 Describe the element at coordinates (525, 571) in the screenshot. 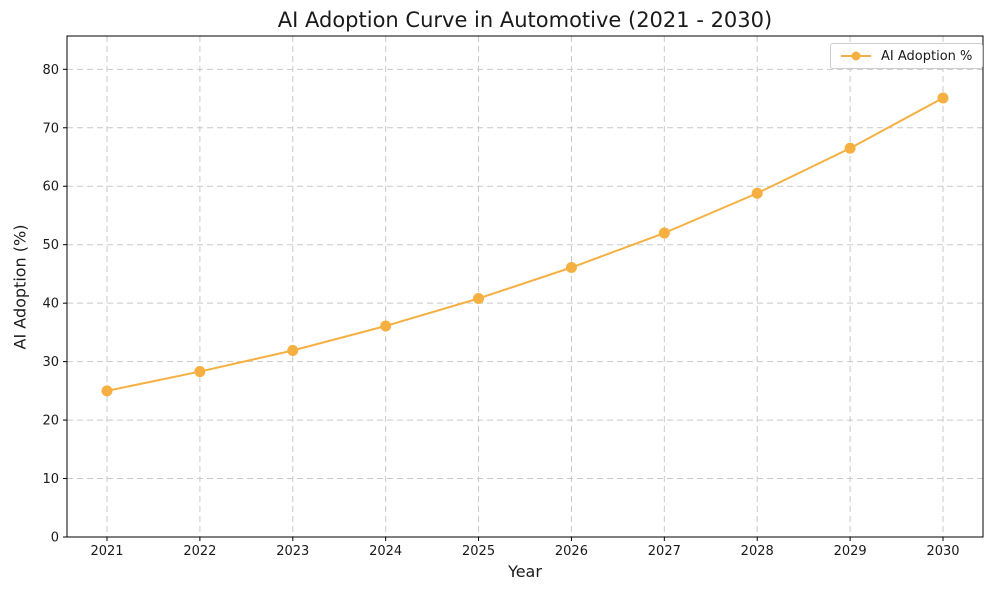

I see `x-axis-label: Year` at that location.